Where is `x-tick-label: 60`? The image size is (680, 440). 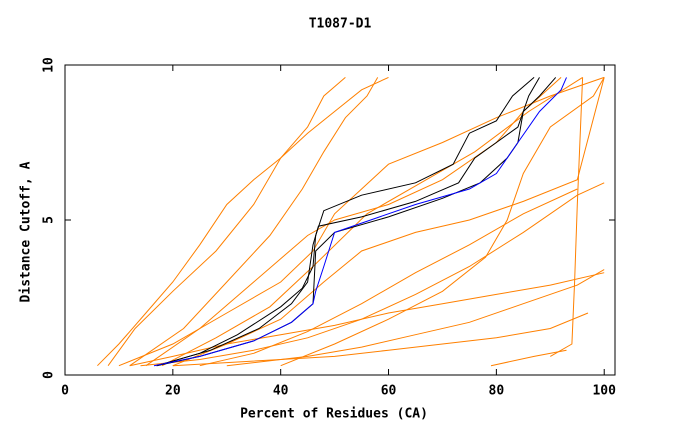 x-tick-label: 60 is located at coordinates (389, 391).